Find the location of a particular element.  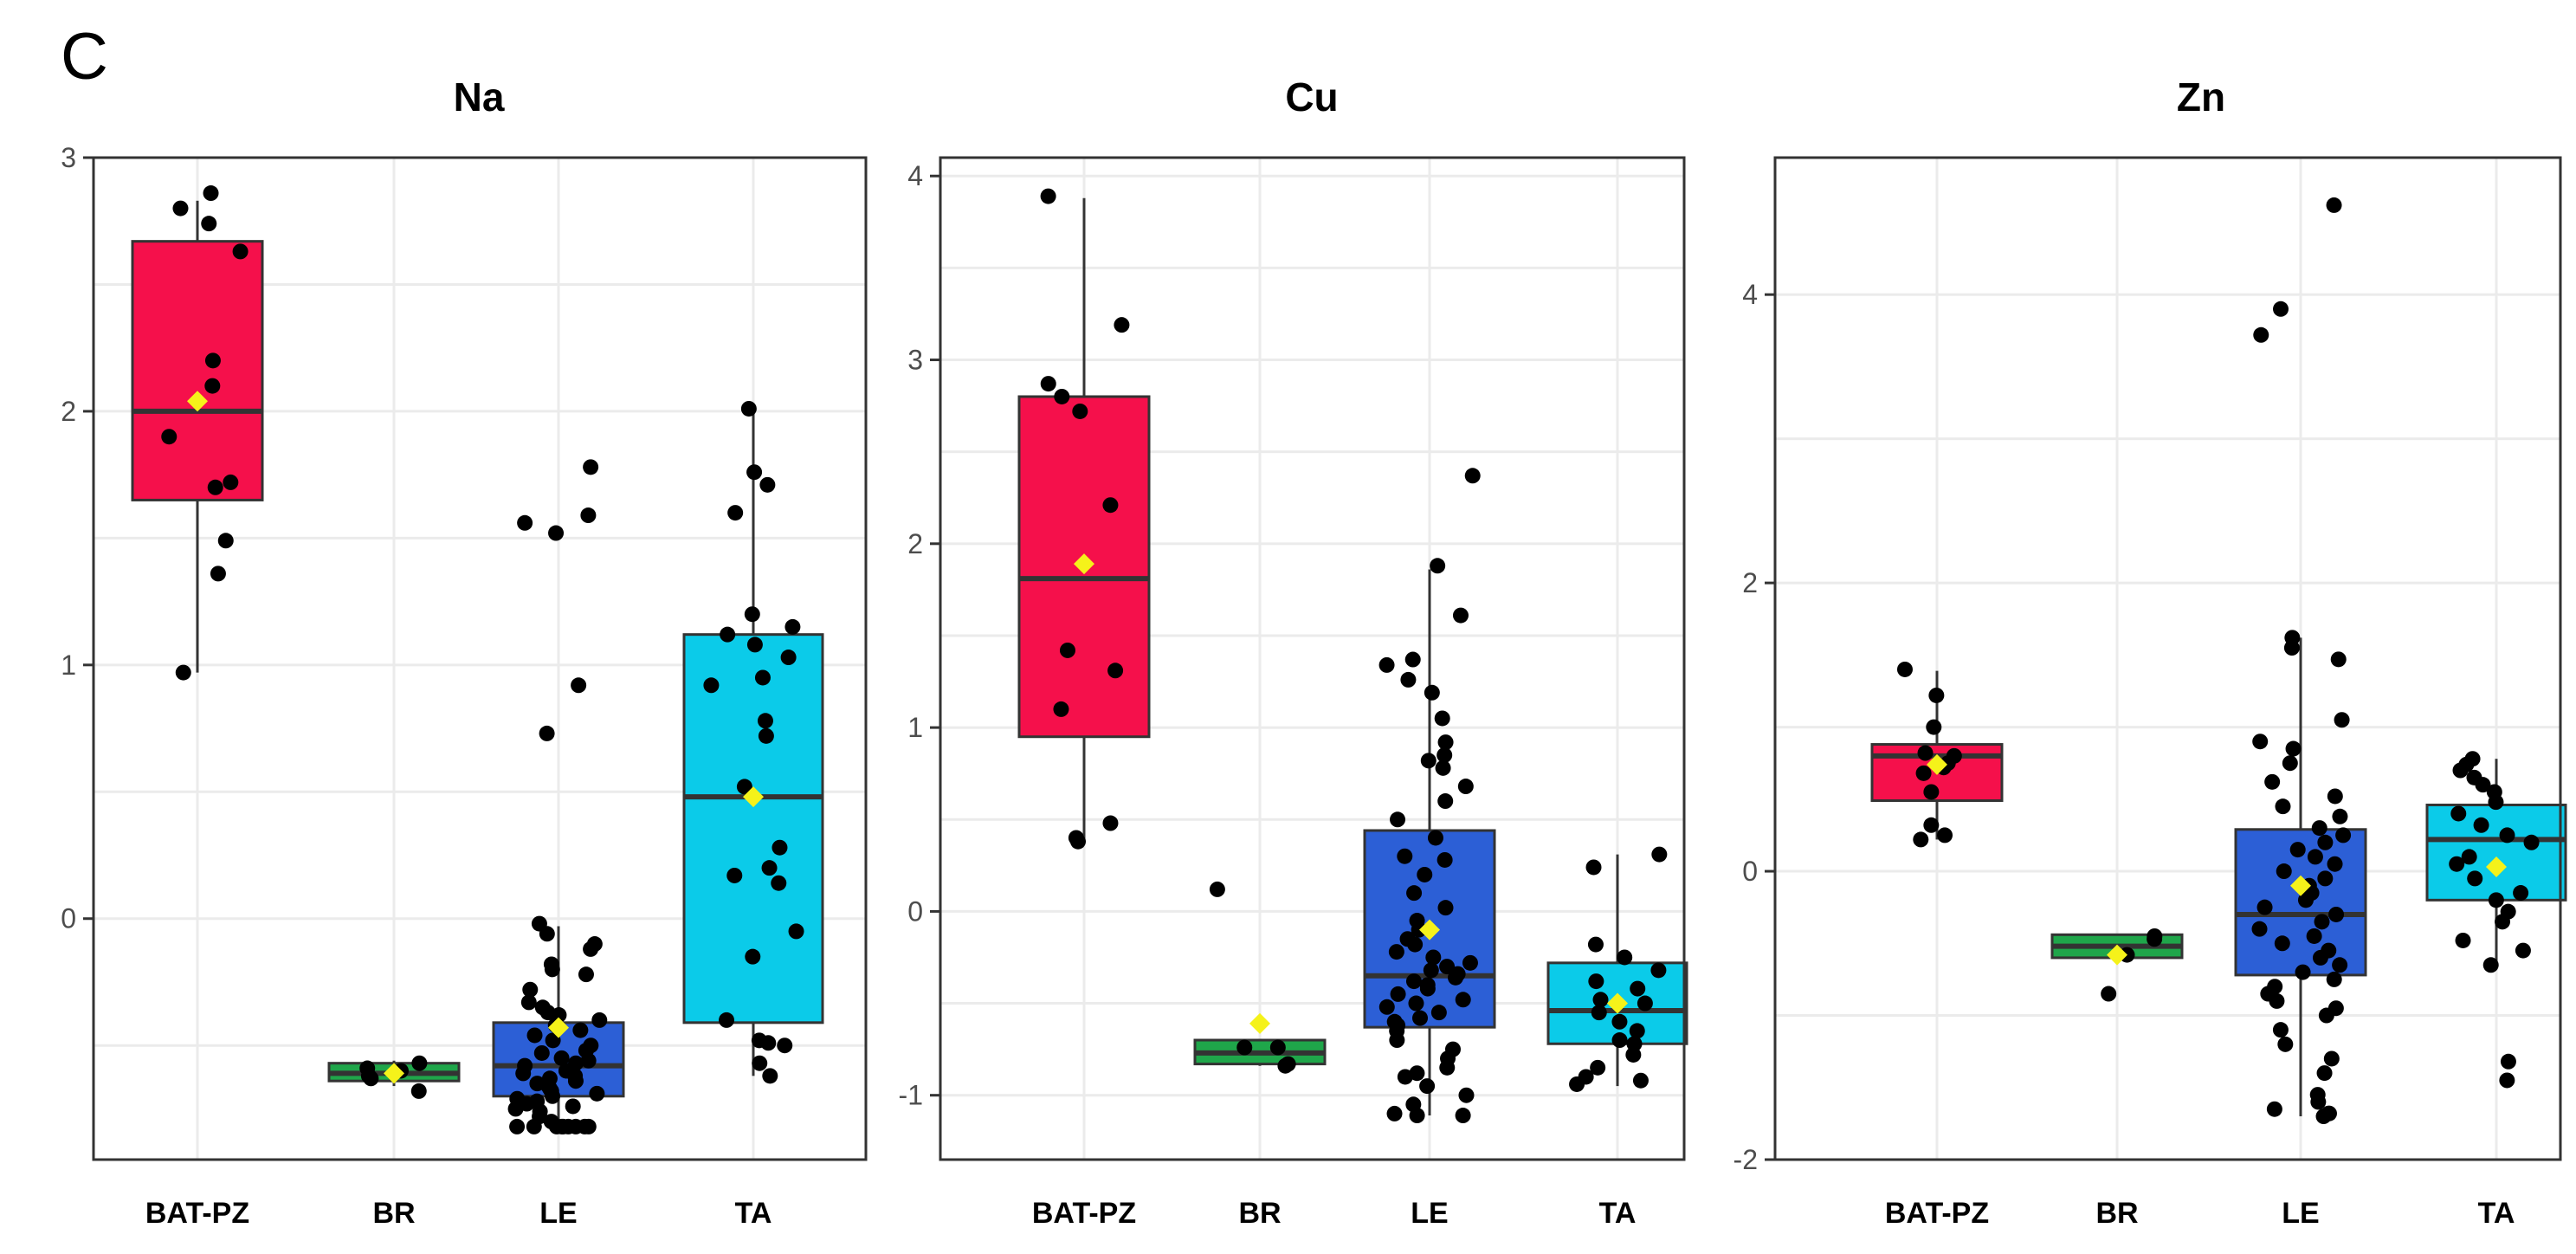

y-tick-label: 2 is located at coordinates (68, 411).